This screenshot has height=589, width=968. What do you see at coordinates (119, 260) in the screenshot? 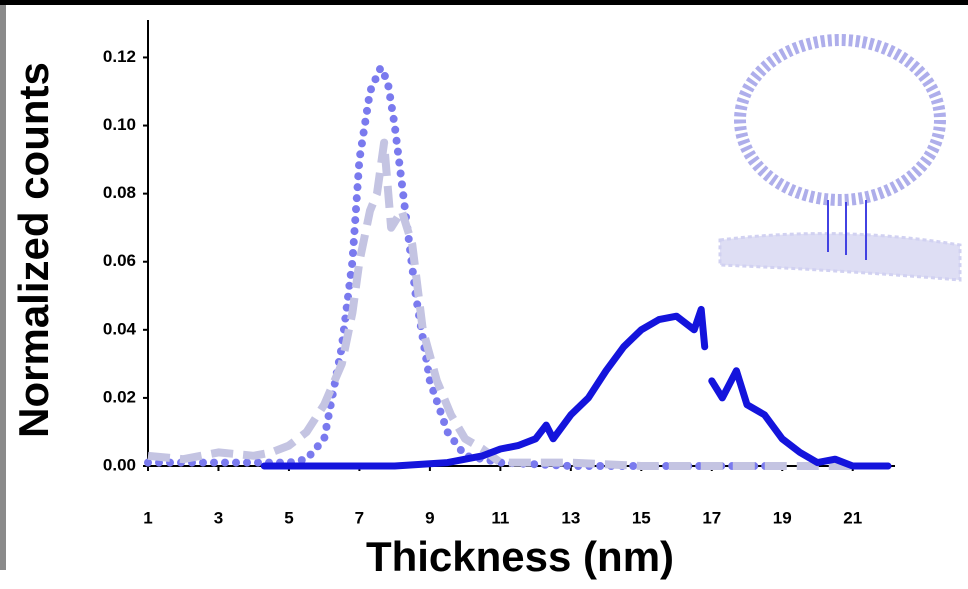
I see `y-tick-label: 0.06` at bounding box center [119, 260].